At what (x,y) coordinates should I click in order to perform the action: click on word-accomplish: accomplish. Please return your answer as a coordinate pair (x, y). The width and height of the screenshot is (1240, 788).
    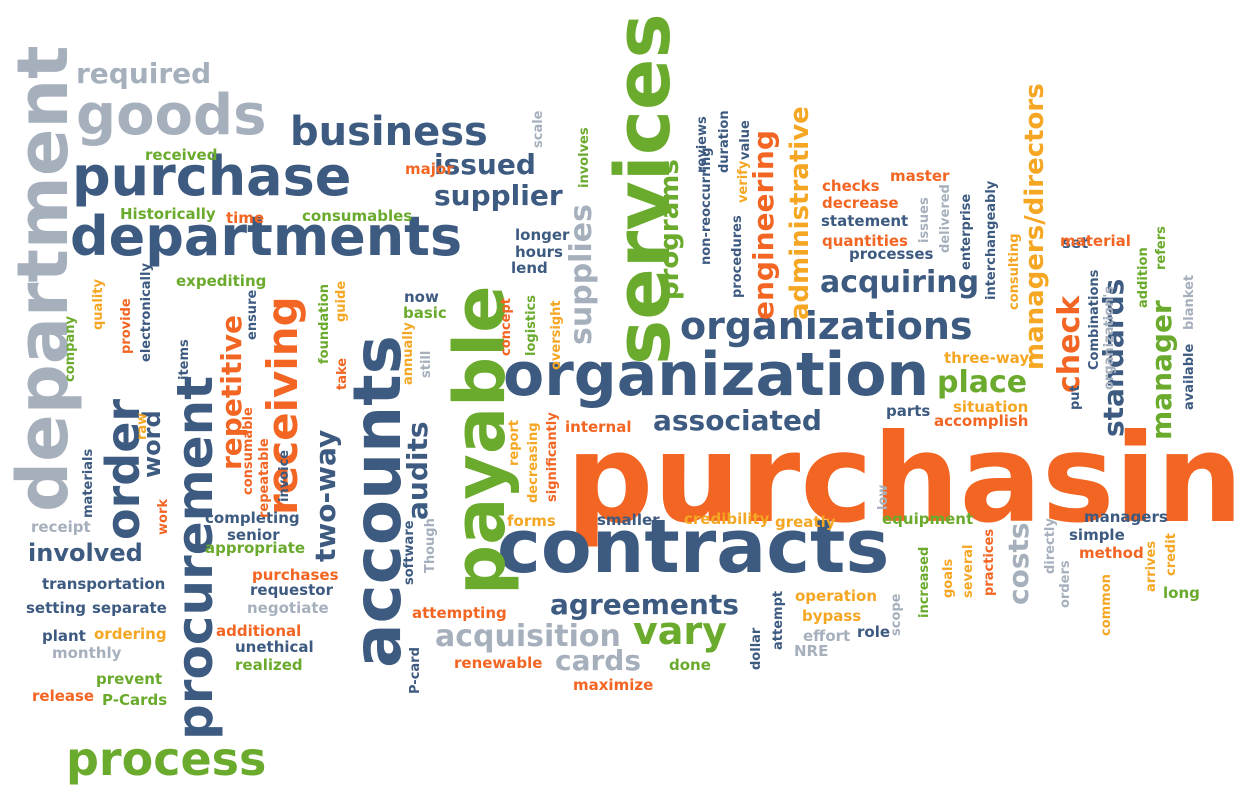
    Looking at the image, I should click on (981, 421).